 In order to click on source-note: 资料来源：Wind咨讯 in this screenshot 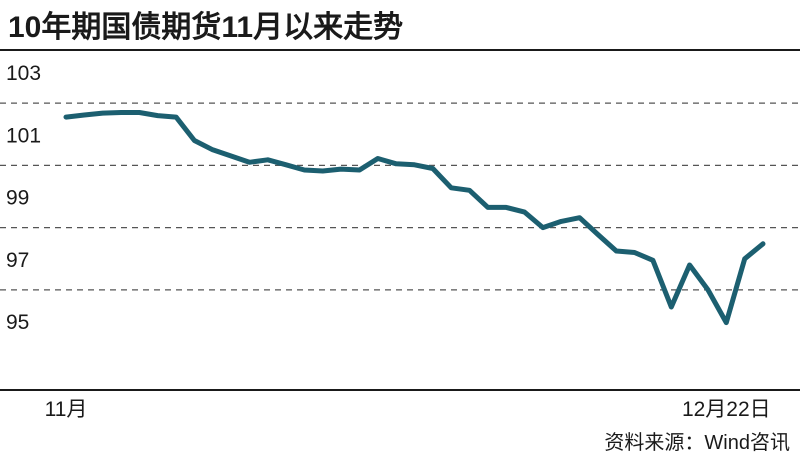, I will do `click(697, 443)`.